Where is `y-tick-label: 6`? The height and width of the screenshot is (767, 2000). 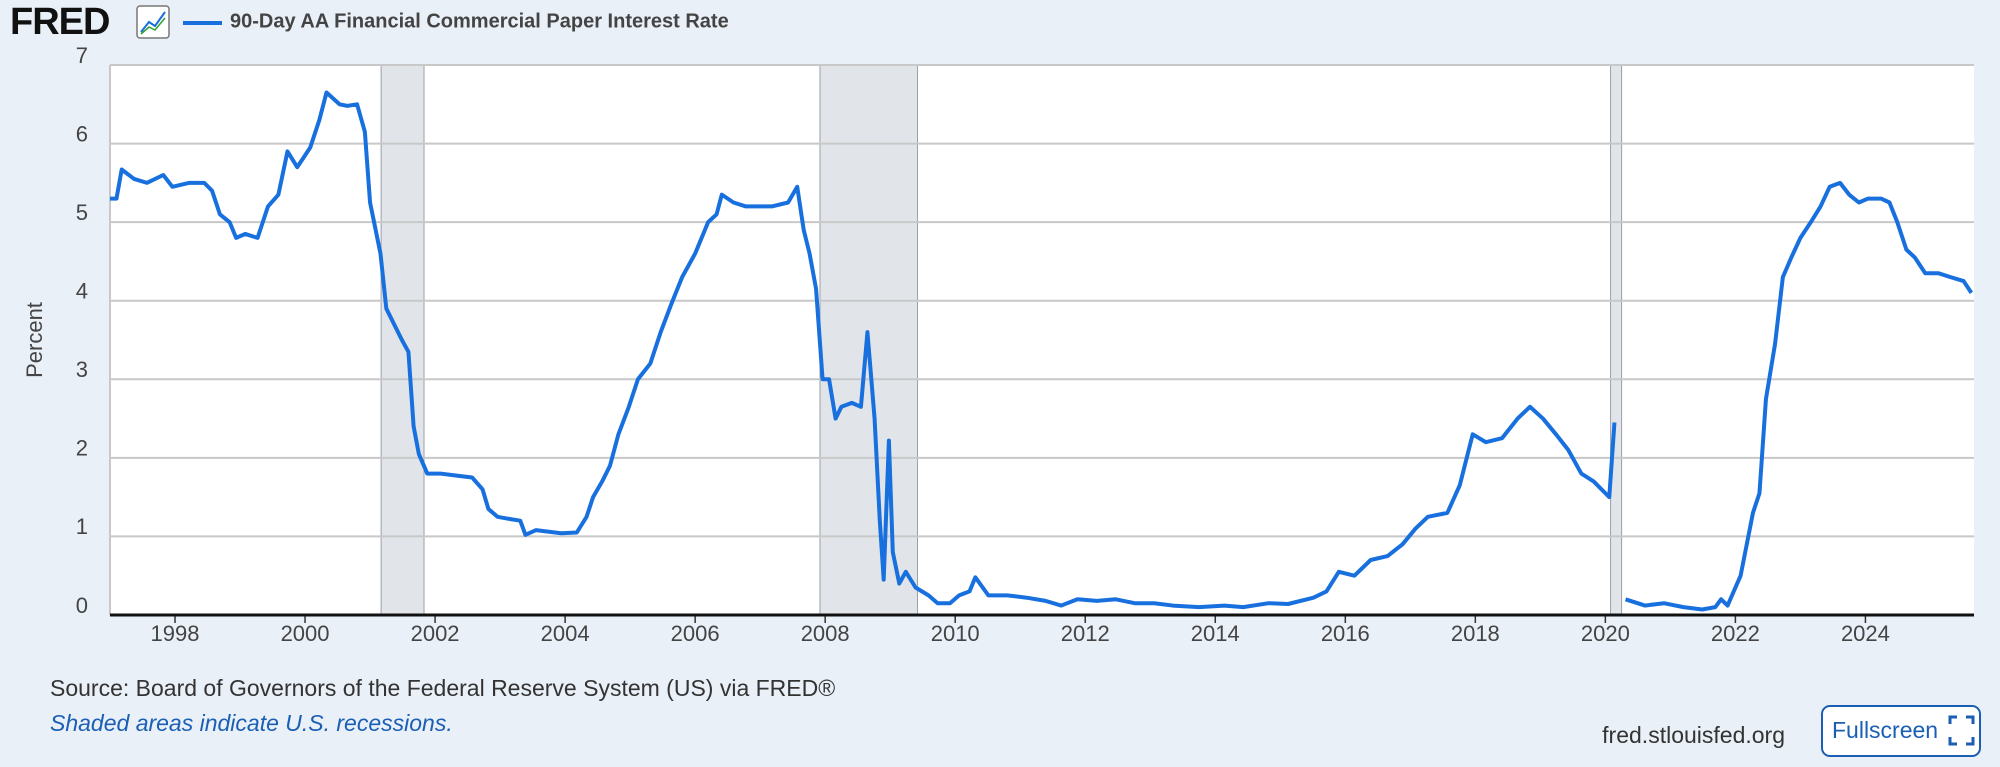 y-tick-label: 6 is located at coordinates (82, 133).